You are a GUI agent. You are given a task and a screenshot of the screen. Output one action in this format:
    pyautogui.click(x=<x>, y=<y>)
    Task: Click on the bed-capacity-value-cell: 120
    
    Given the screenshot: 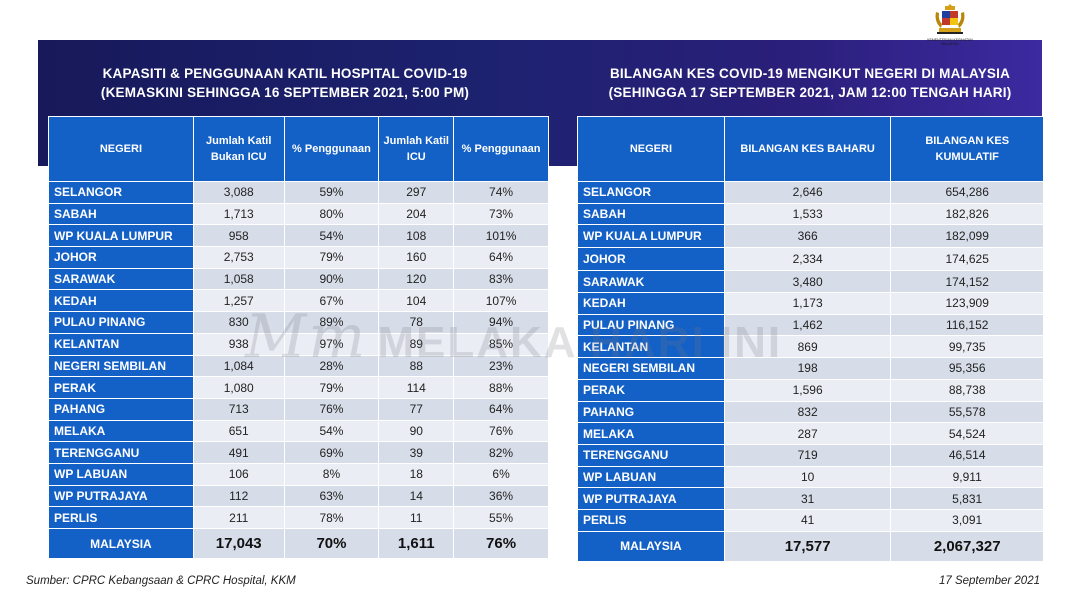 What is the action you would take?
    pyautogui.click(x=416, y=279)
    